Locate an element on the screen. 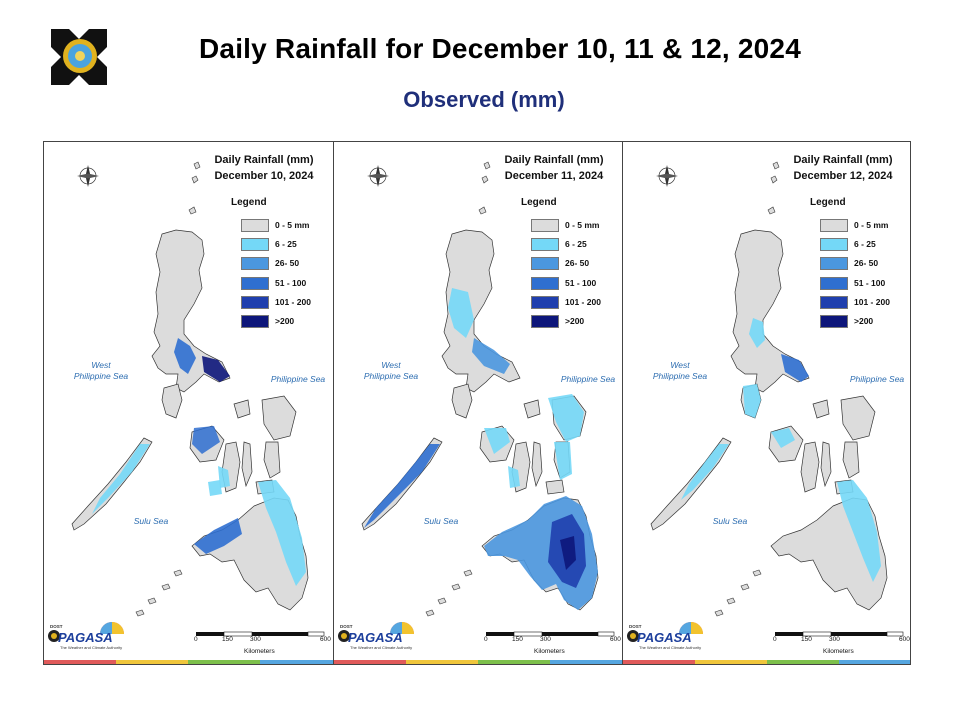 The image size is (960, 720). pagasa-logo is located at coordinates (80, 56).